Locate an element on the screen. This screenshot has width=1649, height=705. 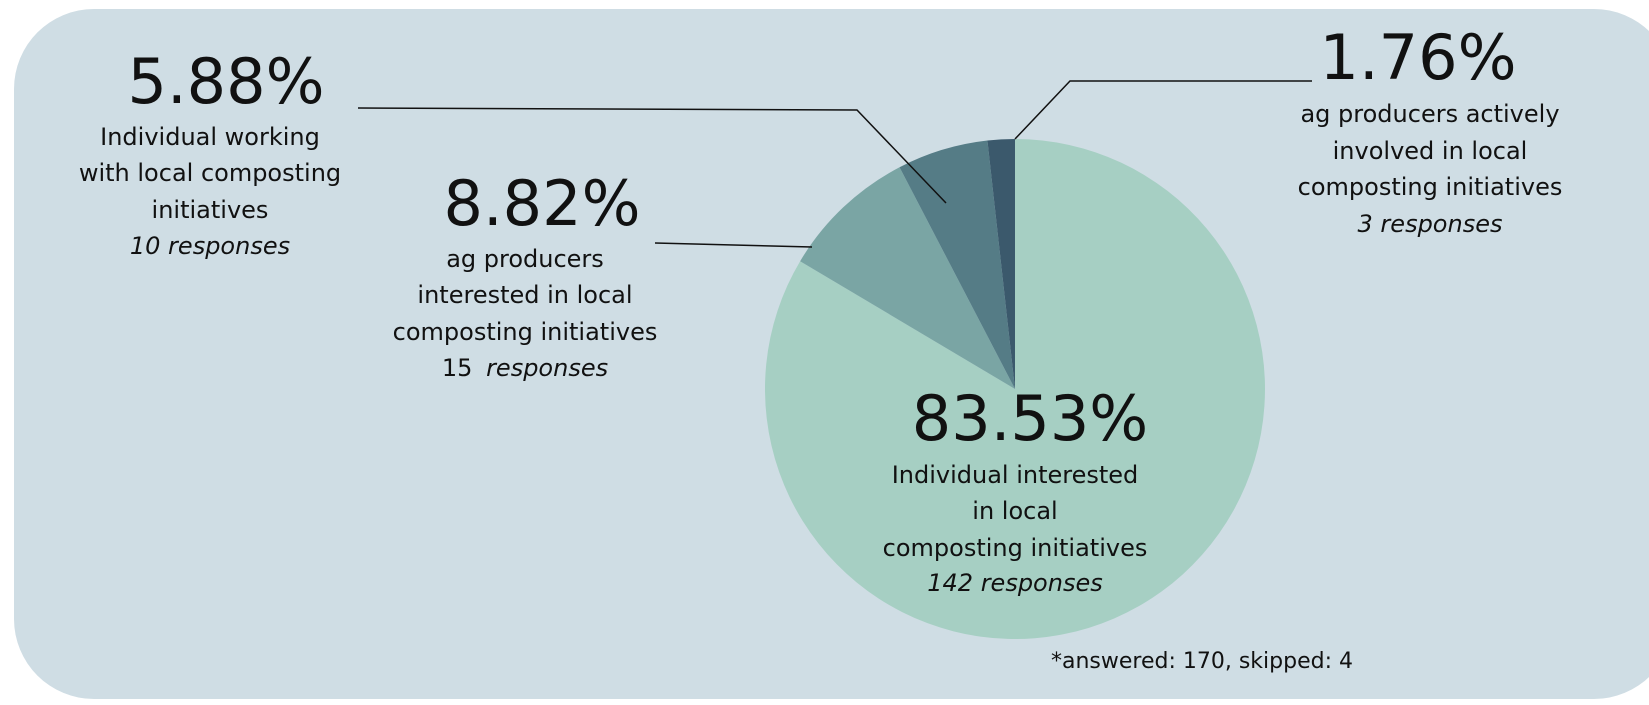
label-line: initiatives is located at coordinates (210, 210).